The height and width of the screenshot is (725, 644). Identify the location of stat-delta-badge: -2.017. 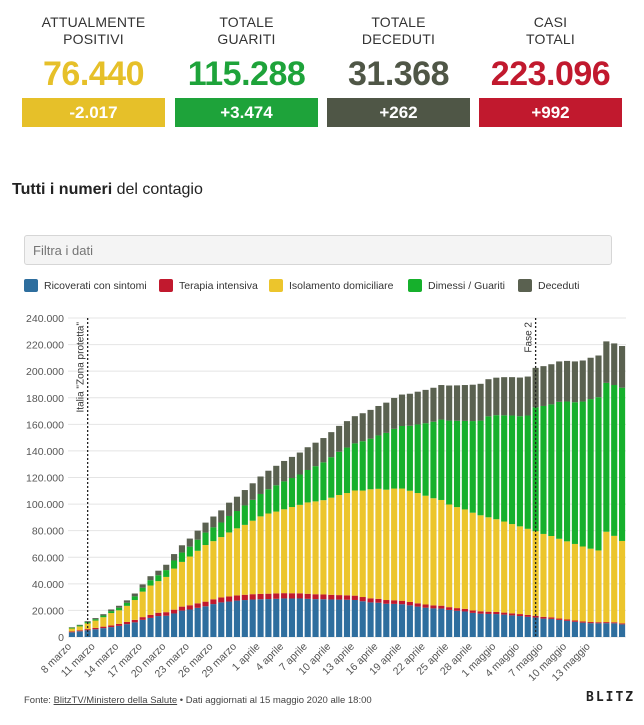
(93, 112).